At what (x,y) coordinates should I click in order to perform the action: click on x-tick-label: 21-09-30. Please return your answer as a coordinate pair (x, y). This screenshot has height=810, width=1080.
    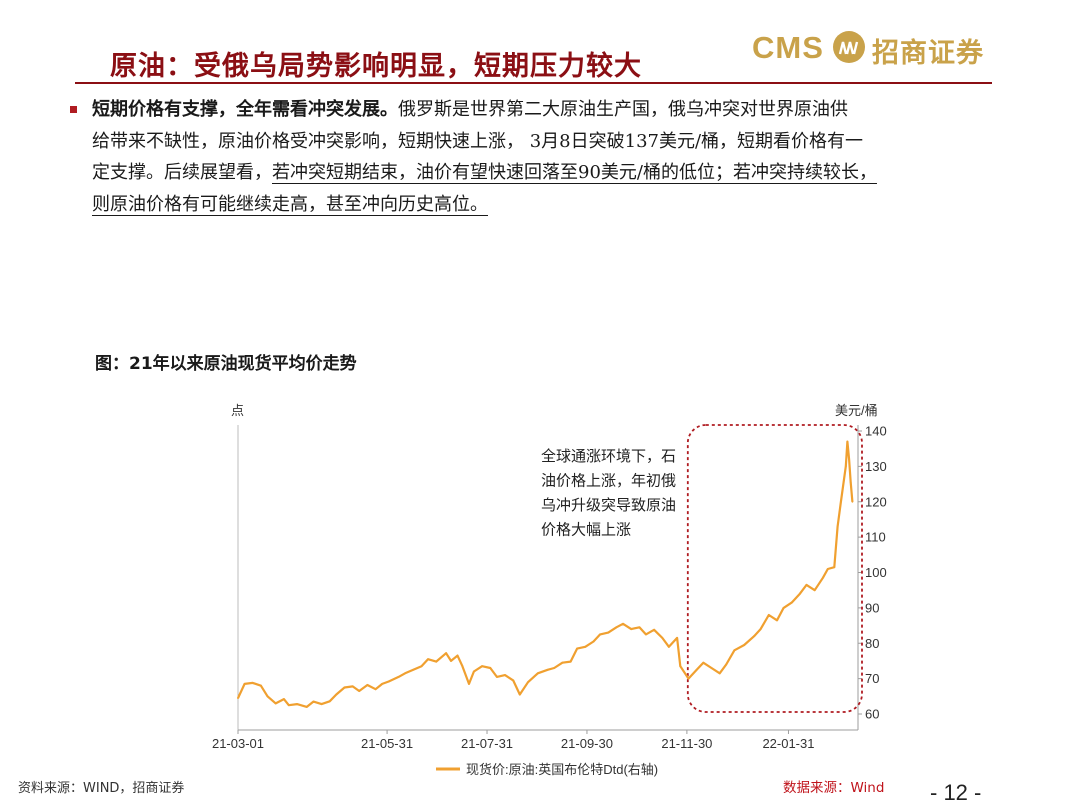
    Looking at the image, I should click on (587, 743).